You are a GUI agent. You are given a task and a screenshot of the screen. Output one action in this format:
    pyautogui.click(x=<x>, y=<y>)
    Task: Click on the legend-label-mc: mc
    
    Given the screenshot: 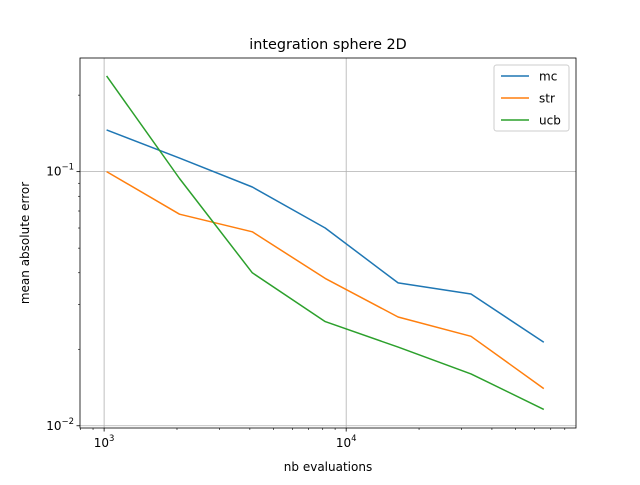 What is the action you would take?
    pyautogui.click(x=548, y=77)
    